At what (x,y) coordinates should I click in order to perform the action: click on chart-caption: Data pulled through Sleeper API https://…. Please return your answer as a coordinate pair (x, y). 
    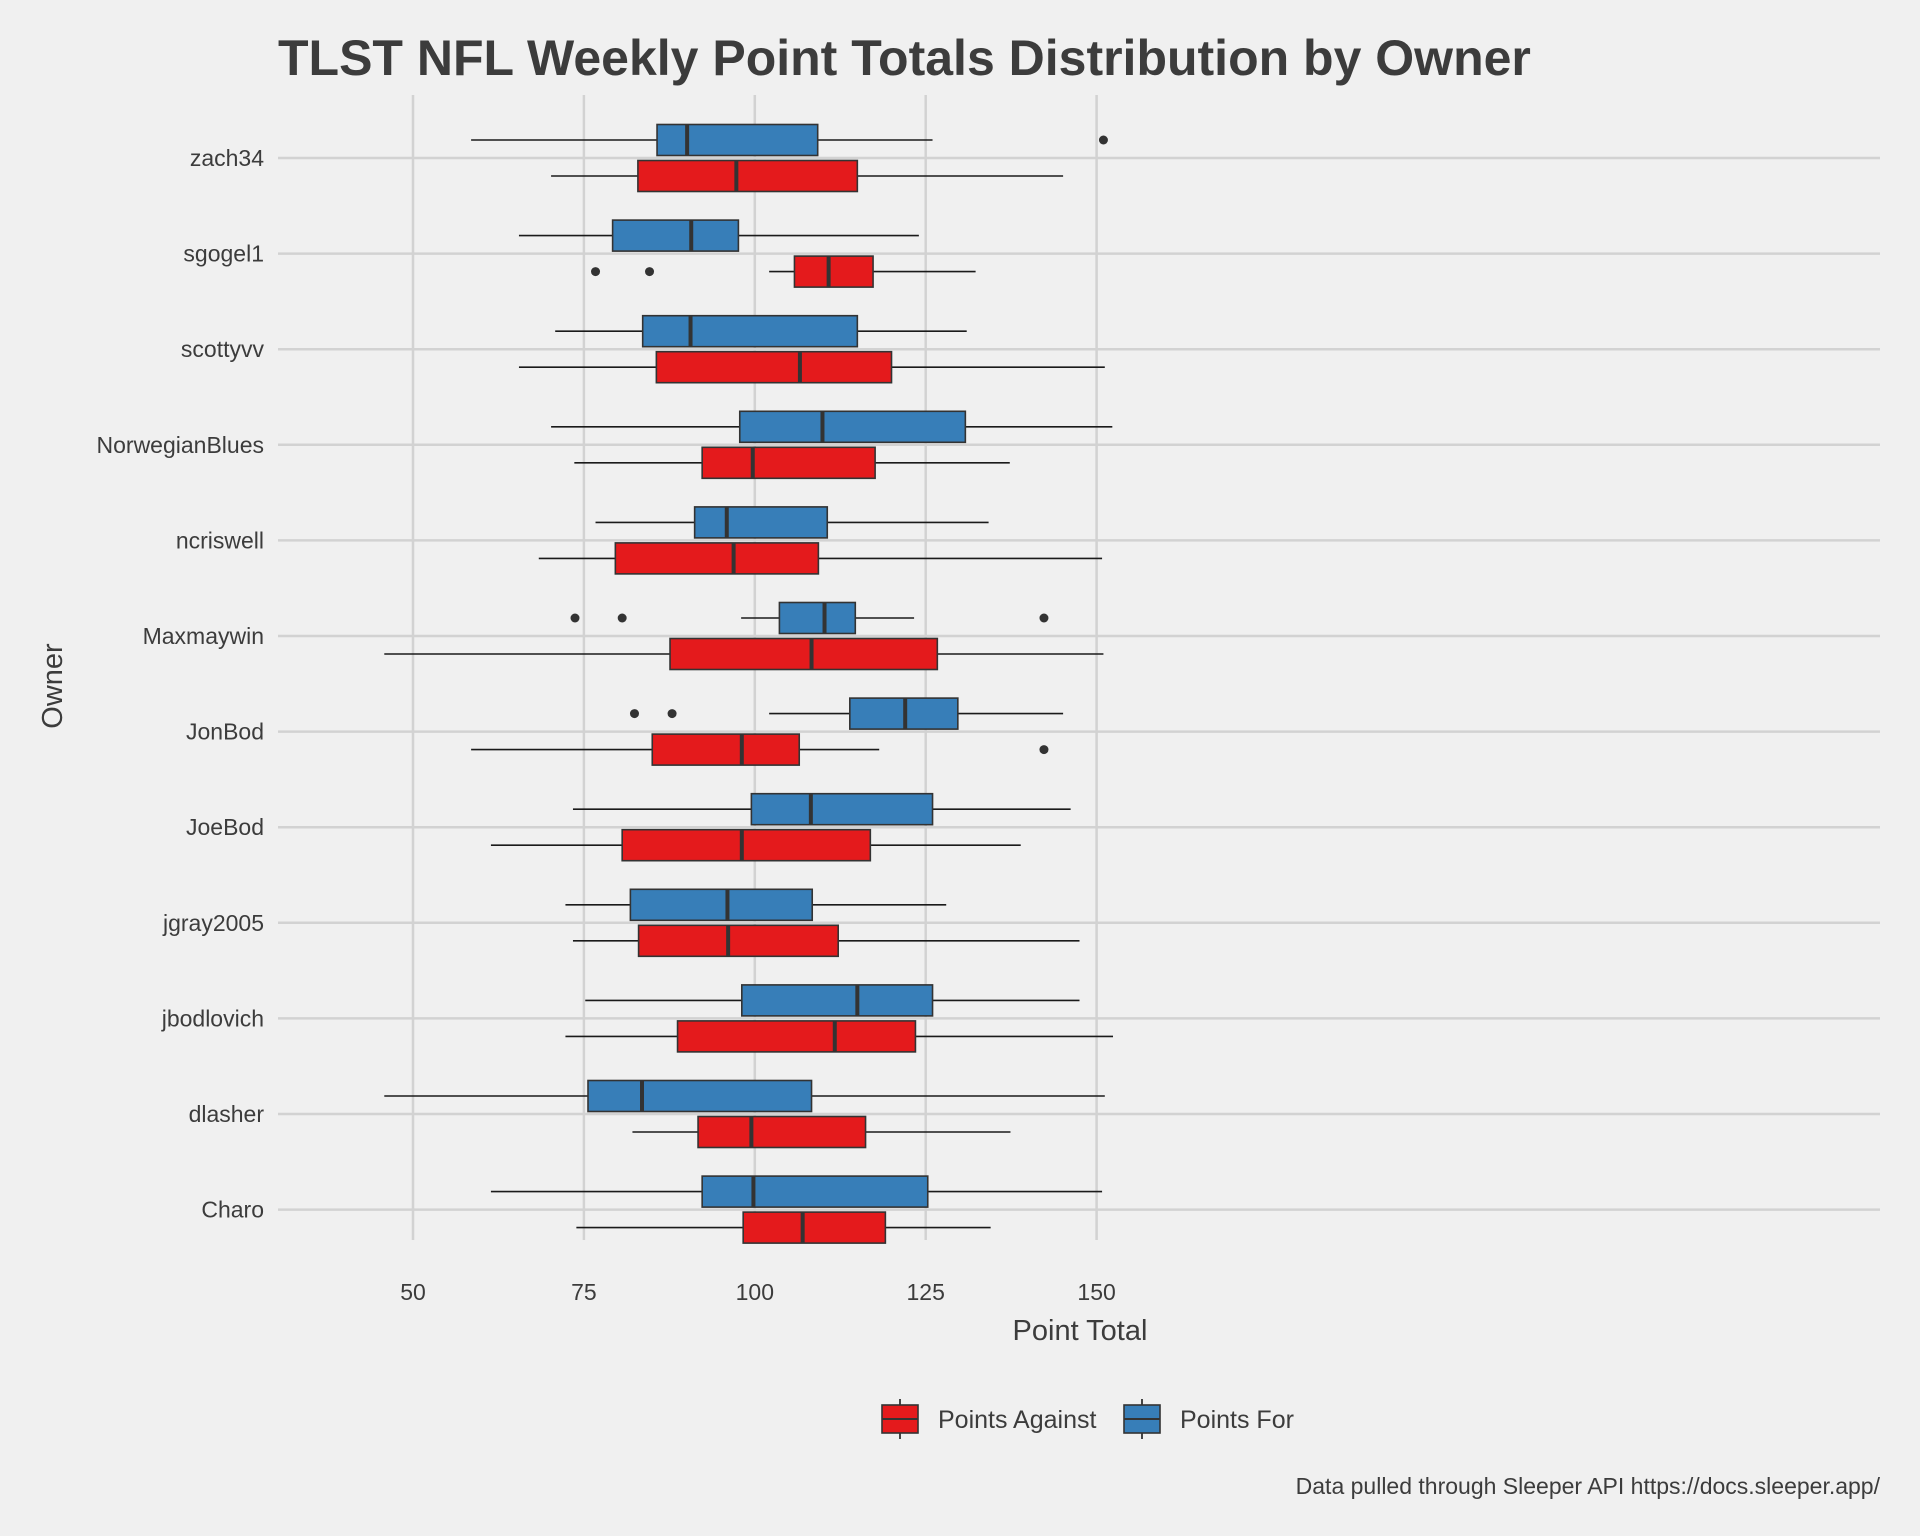
    Looking at the image, I should click on (1588, 1486).